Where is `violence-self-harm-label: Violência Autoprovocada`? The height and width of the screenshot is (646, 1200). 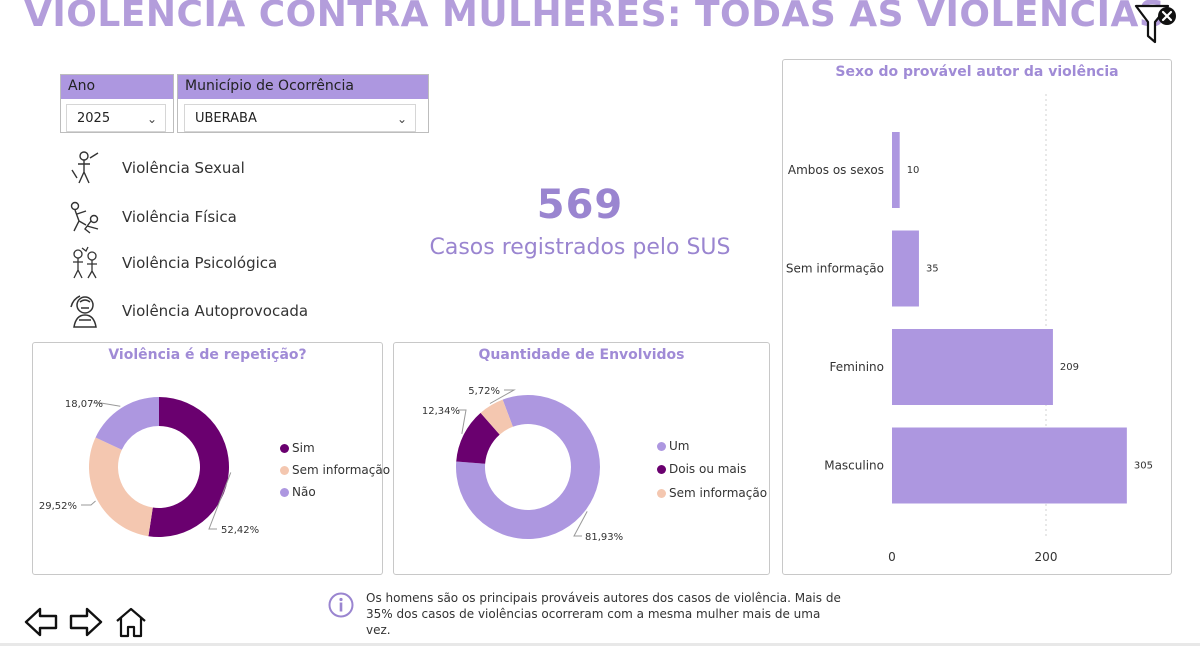 violence-self-harm-label: Violência Autoprovocada is located at coordinates (215, 311).